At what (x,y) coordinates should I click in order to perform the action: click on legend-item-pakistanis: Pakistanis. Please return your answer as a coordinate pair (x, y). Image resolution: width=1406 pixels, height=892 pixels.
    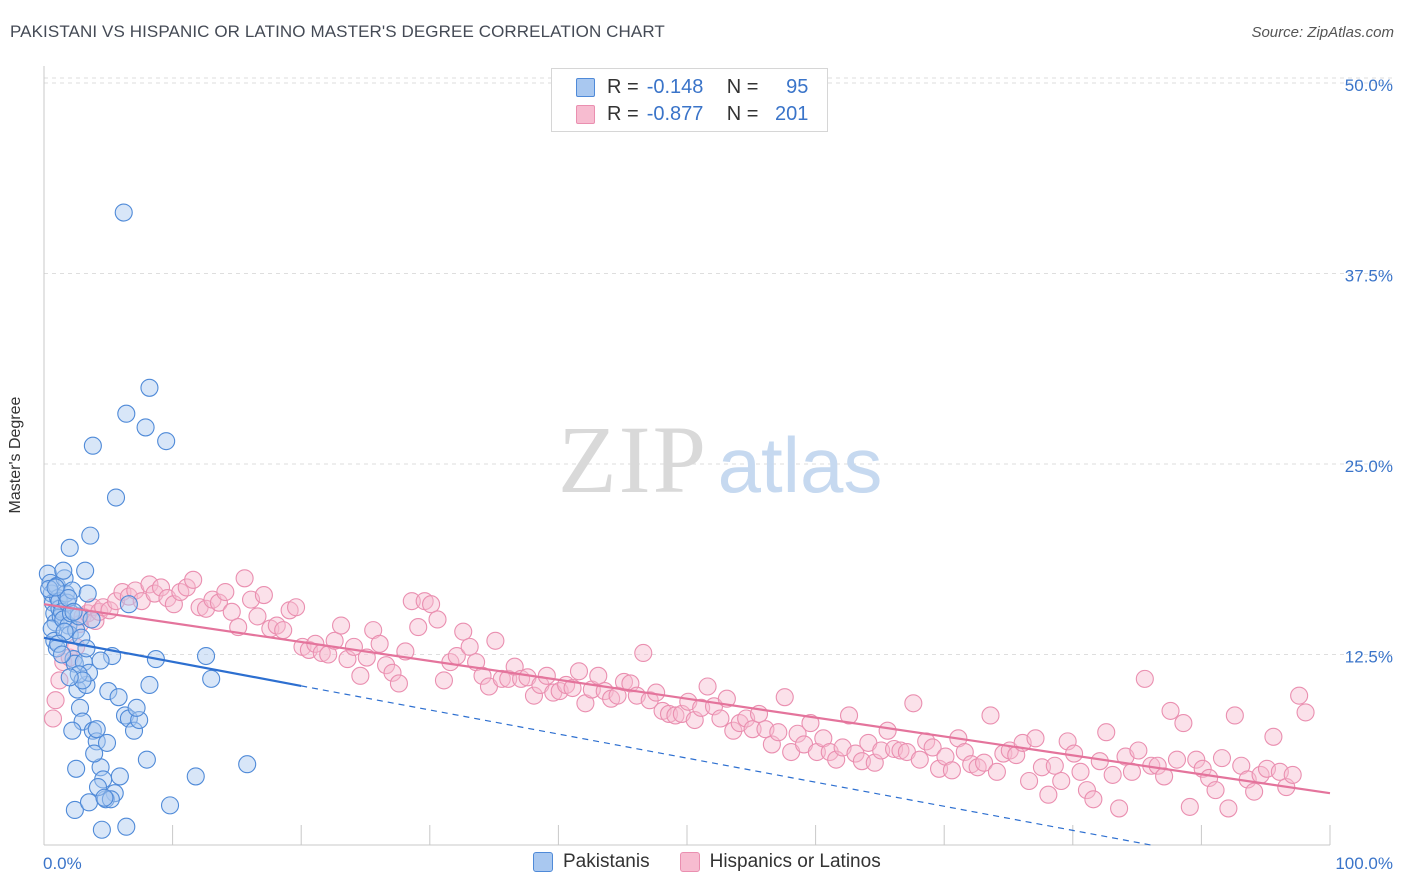
    Looking at the image, I should click on (591, 862).